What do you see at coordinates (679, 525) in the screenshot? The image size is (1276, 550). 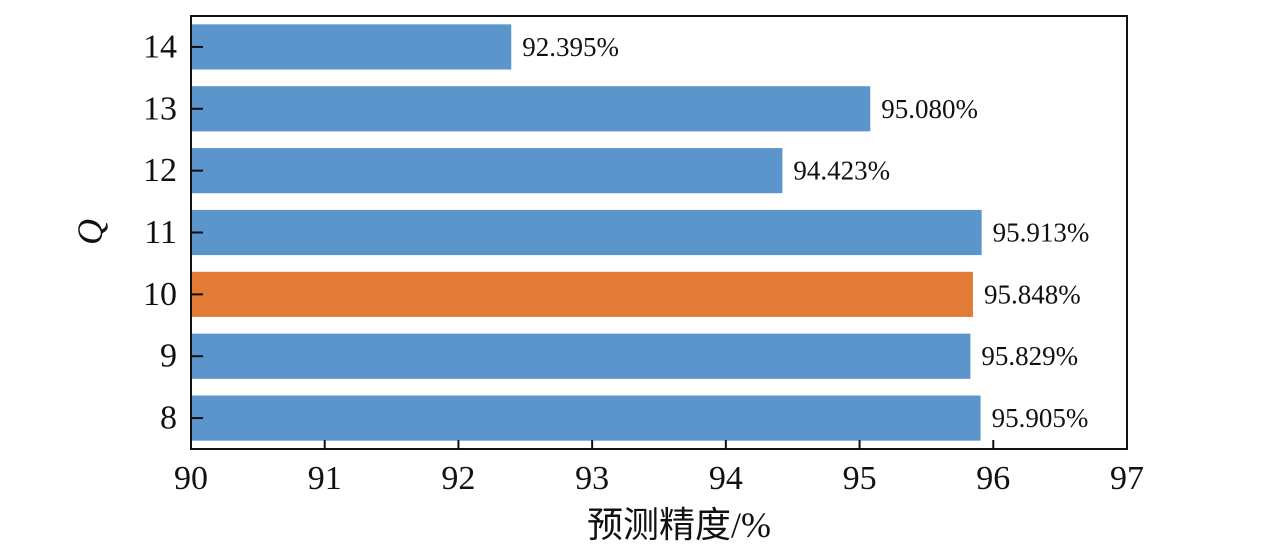 I see `x-axis-title: 预测精度/%` at bounding box center [679, 525].